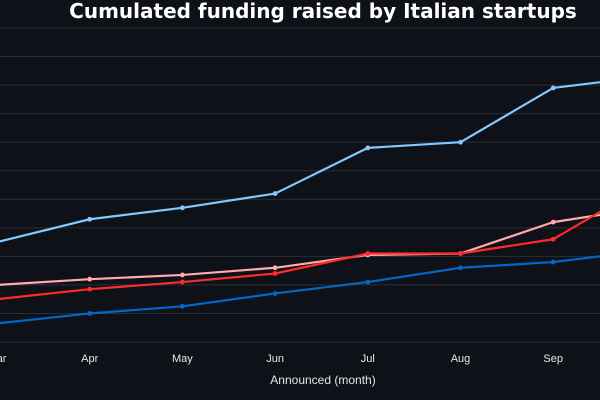 This screenshot has width=600, height=400. I want to click on x-tick-label: Jun, so click(275, 359).